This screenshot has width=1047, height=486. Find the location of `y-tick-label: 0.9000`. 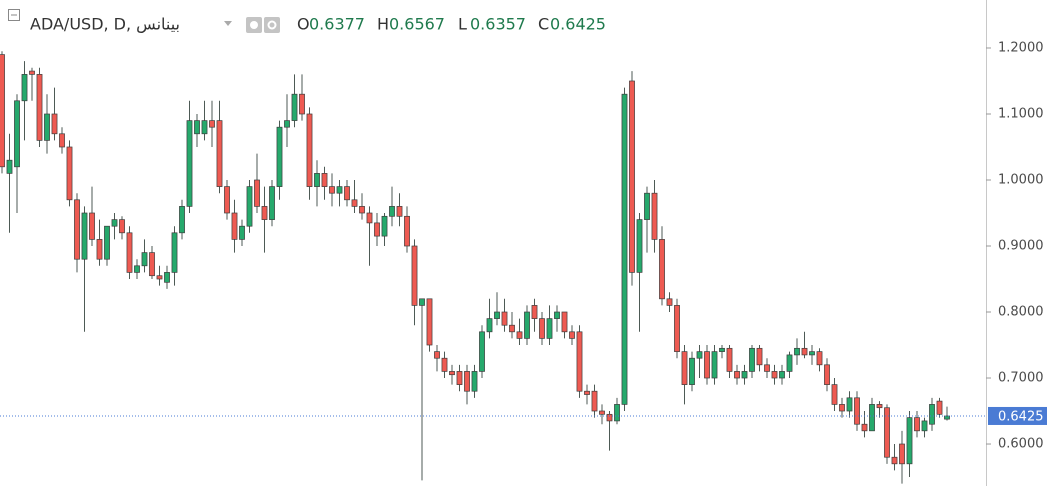

y-tick-label: 0.9000 is located at coordinates (1021, 246).